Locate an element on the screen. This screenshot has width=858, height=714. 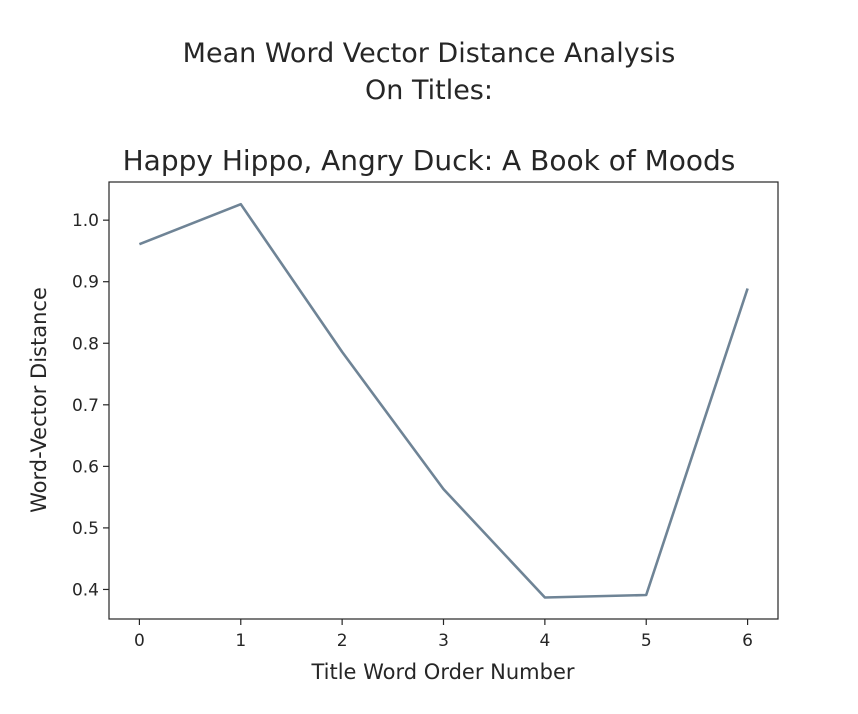
x-tick-label: 1 is located at coordinates (240, 641).